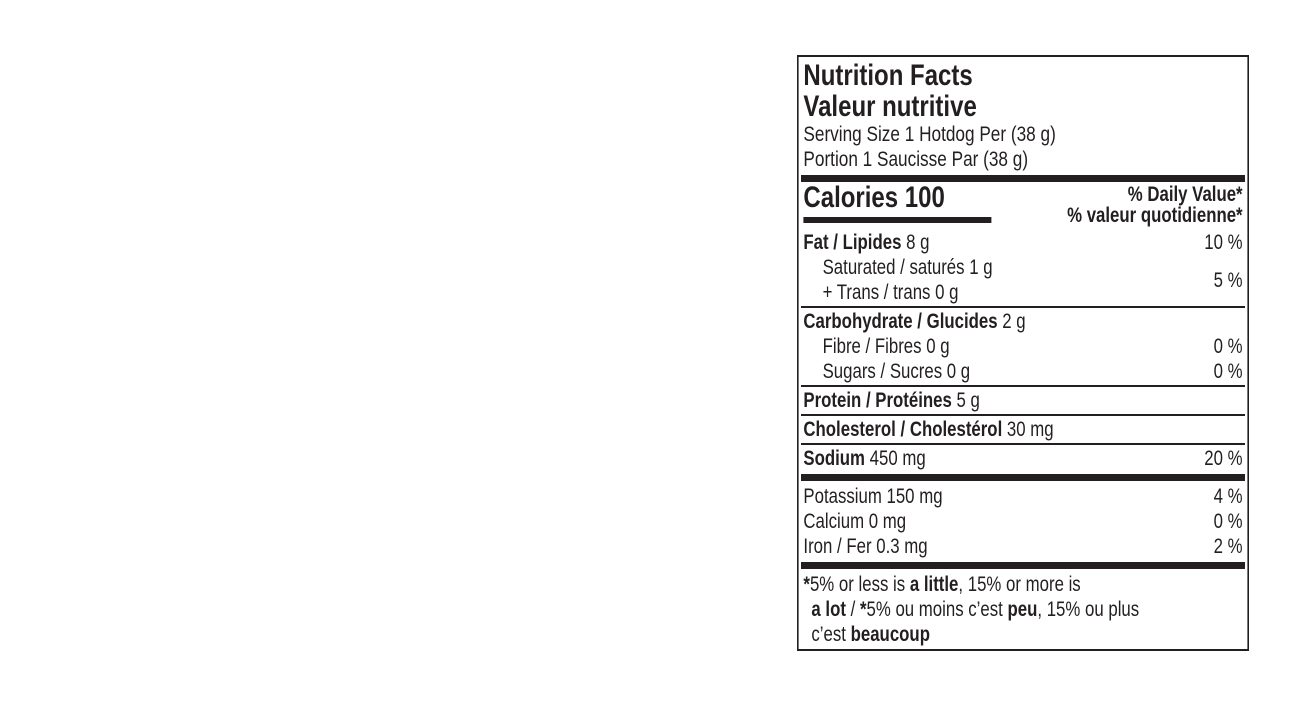 The image size is (1294, 707). Describe the element at coordinates (855, 521) in the screenshot. I see `calcium-name: Calcium 0 mg` at that location.